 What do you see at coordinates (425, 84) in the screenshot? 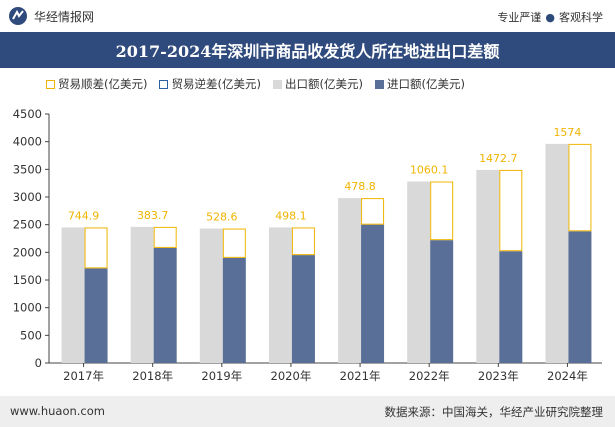
I see `legend-label-import: 进口额(亿美元)` at bounding box center [425, 84].